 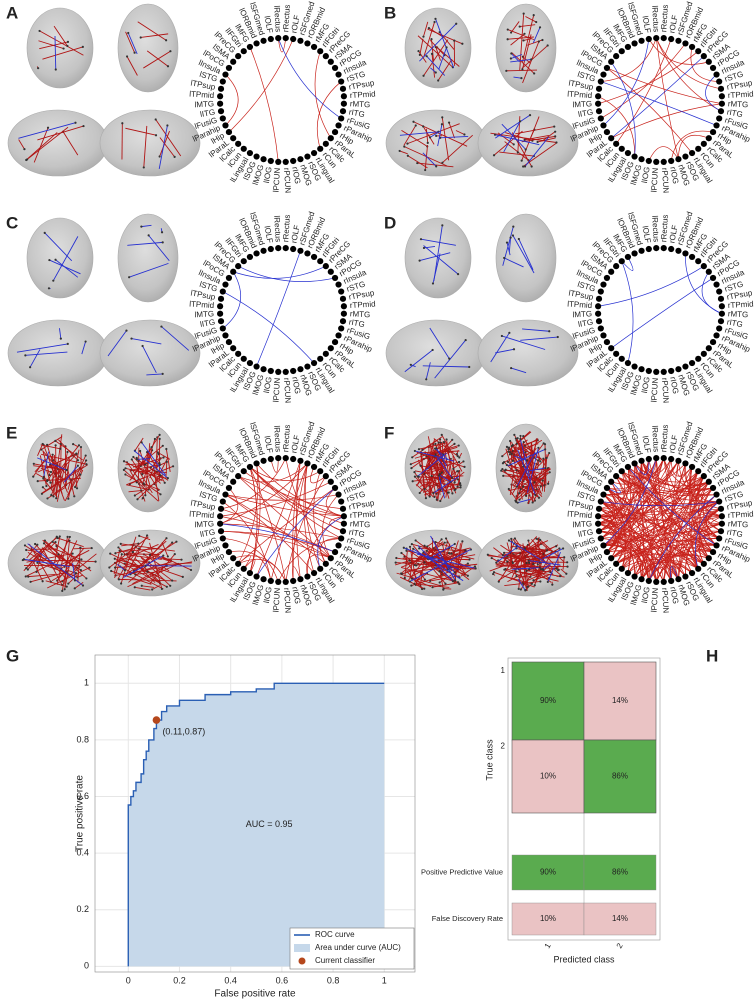 I want to click on x-tick-label: 0, so click(x=128, y=980).